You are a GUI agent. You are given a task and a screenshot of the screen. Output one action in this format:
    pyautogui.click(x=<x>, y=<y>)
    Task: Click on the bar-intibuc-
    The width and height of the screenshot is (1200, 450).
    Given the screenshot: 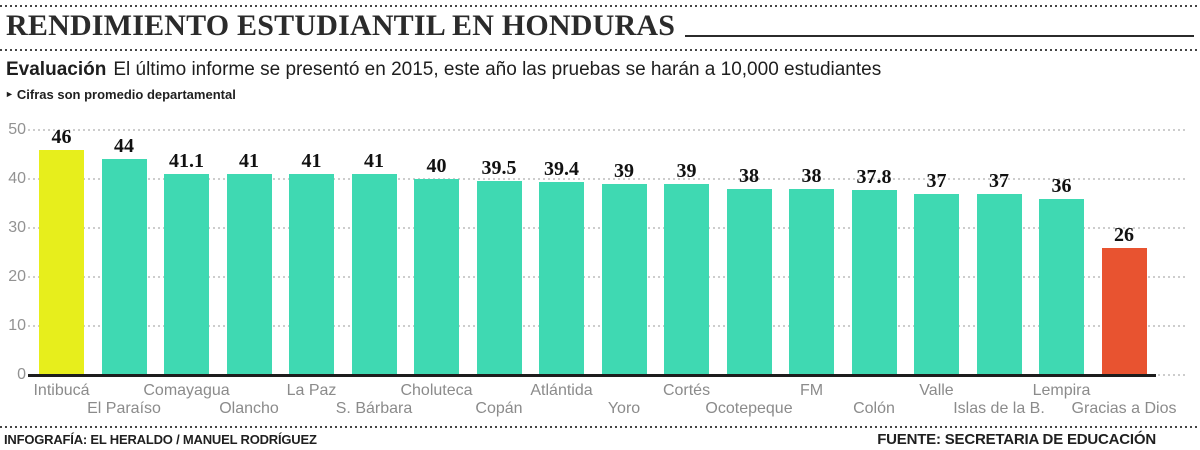 What is the action you would take?
    pyautogui.click(x=61, y=262)
    